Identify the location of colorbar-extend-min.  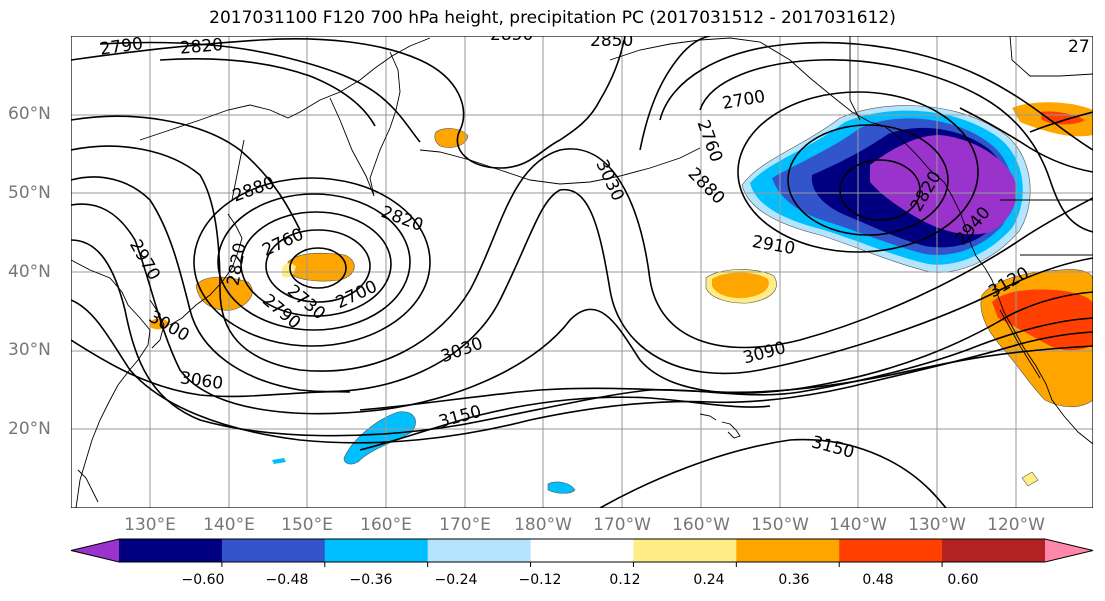
(95, 550).